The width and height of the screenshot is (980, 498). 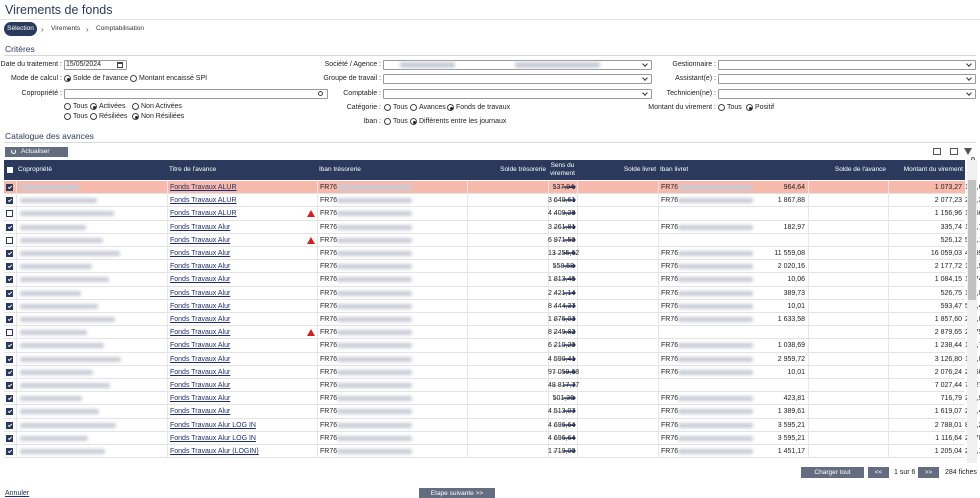 What do you see at coordinates (66, 28) in the screenshot?
I see `step: Virements` at bounding box center [66, 28].